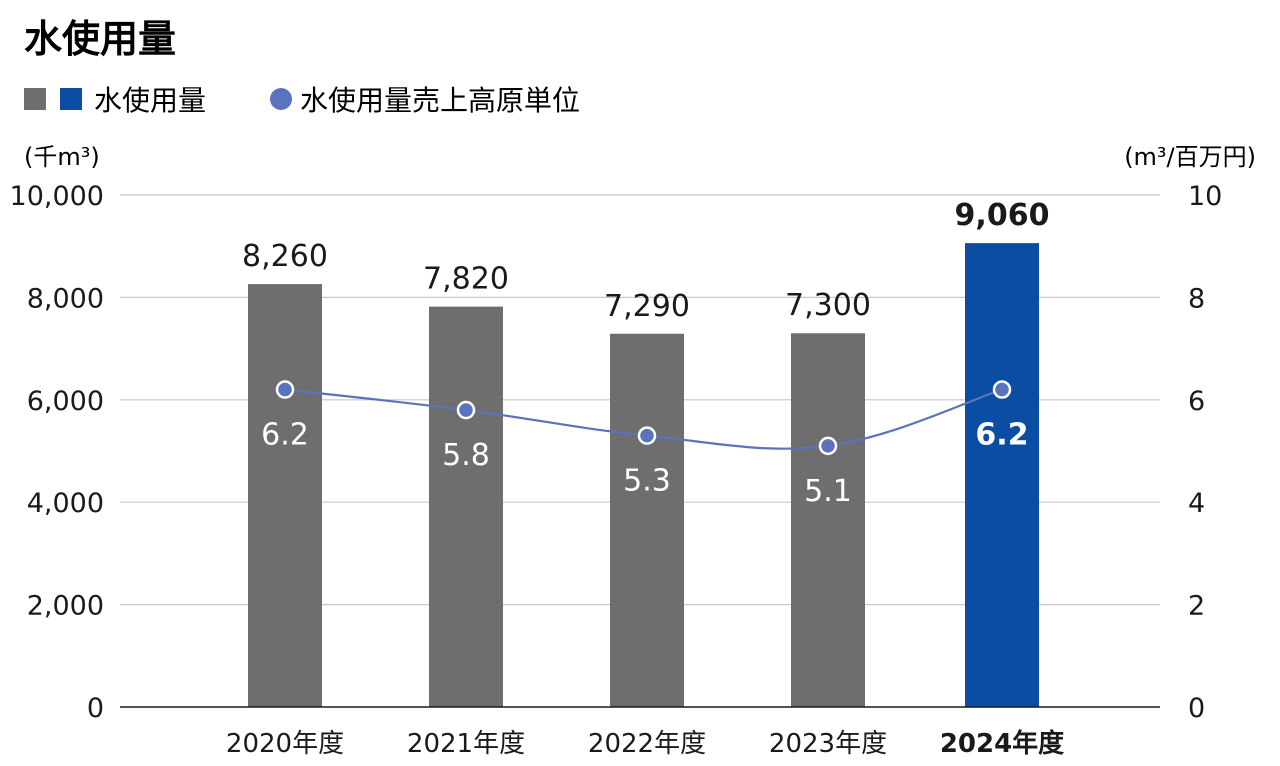 This screenshot has width=1280, height=766. I want to click on y-left-tick-label: 4,000, so click(65, 503).